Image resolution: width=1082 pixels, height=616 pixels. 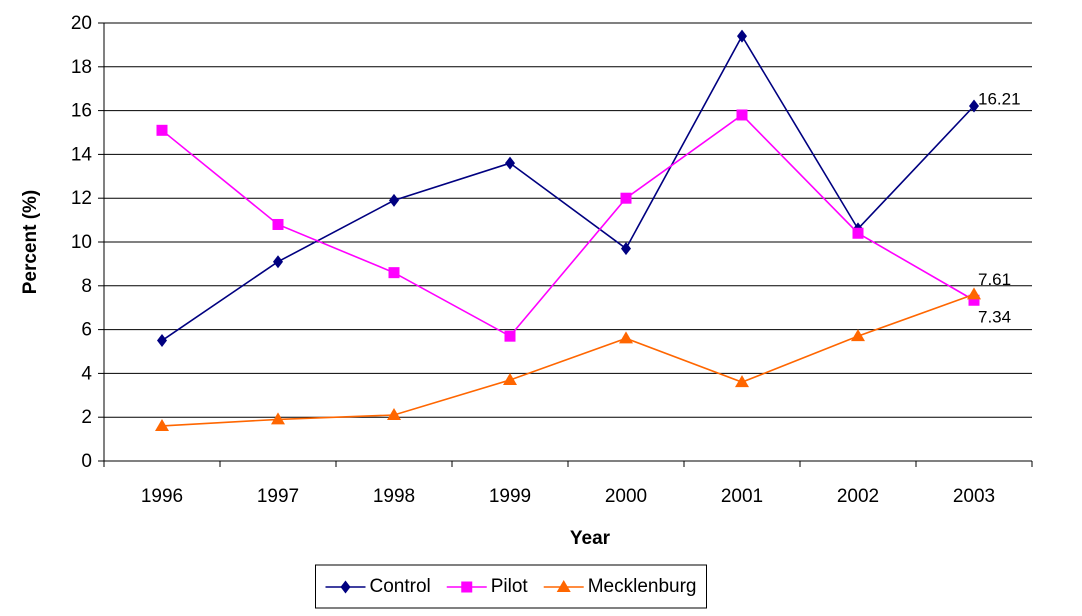 What do you see at coordinates (487, 586) in the screenshot?
I see `legend-item: Pilot` at bounding box center [487, 586].